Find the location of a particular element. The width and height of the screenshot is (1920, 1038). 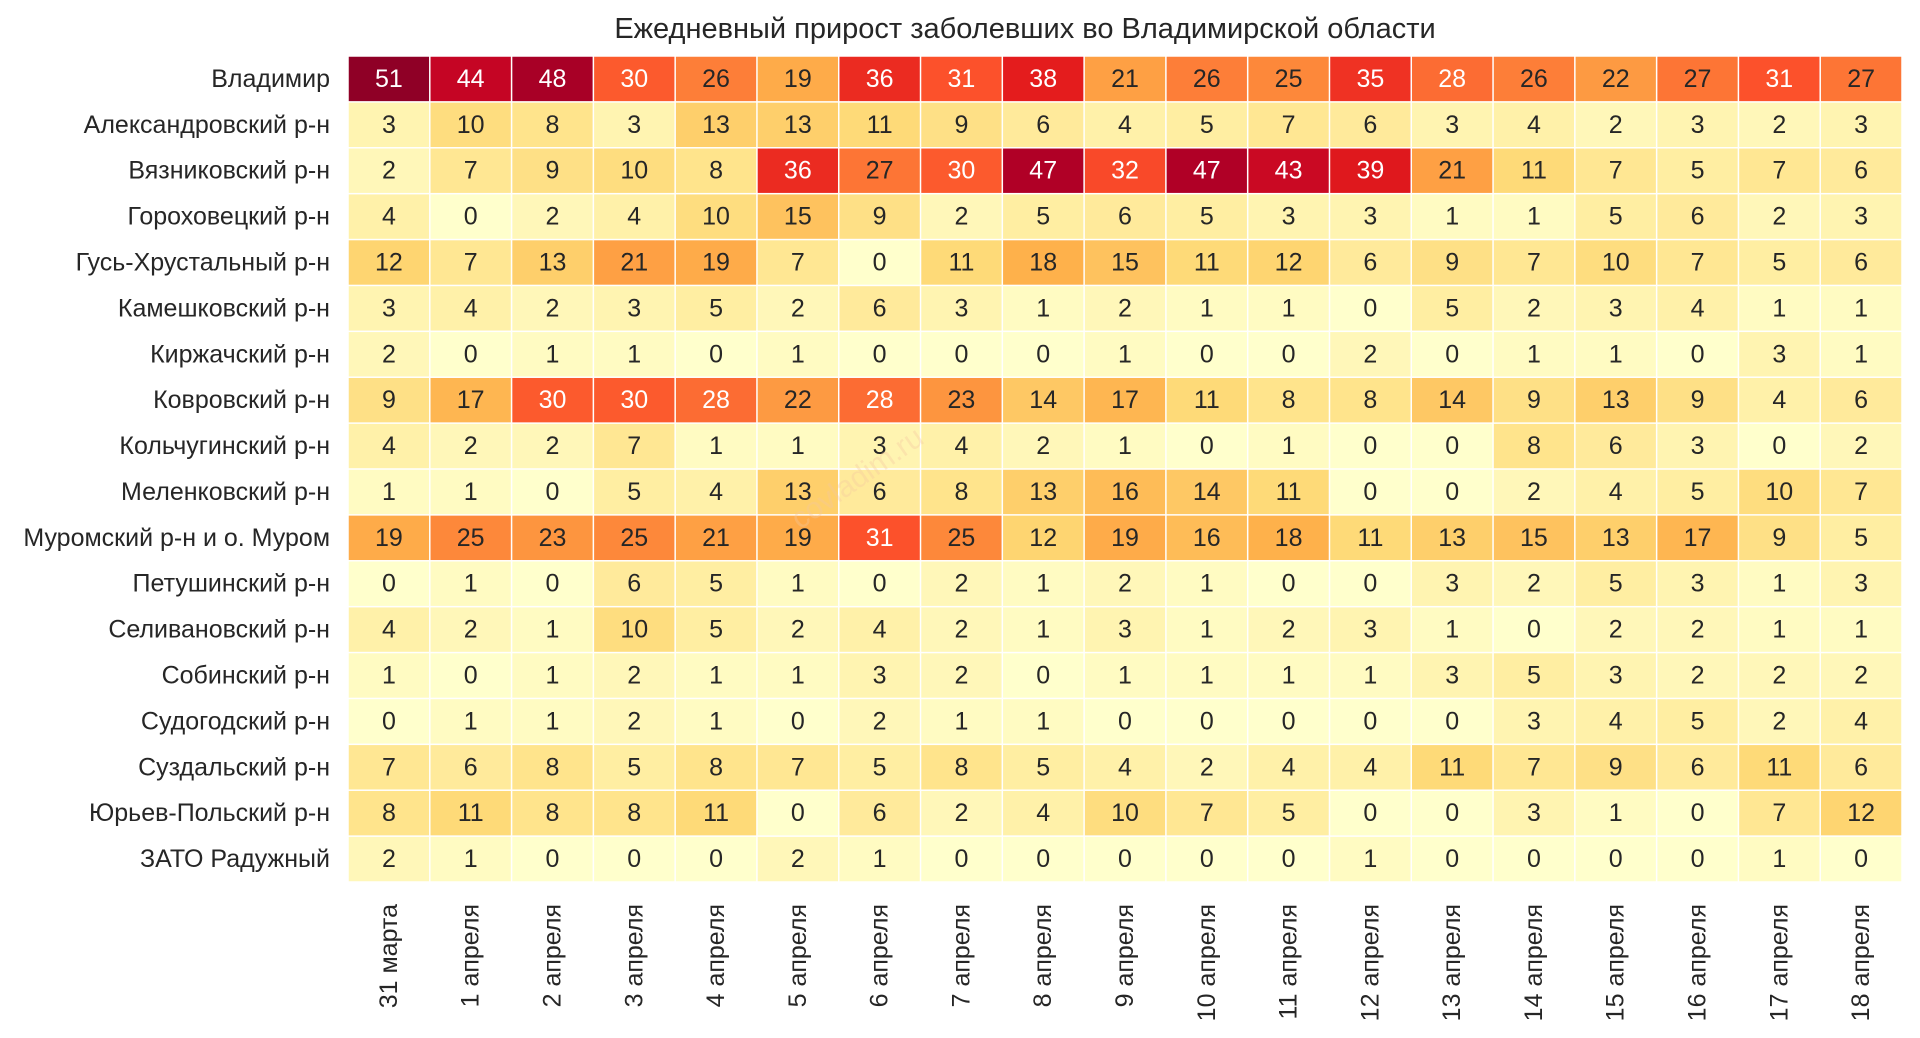

cell-value-label: 8 is located at coordinates (961, 767).